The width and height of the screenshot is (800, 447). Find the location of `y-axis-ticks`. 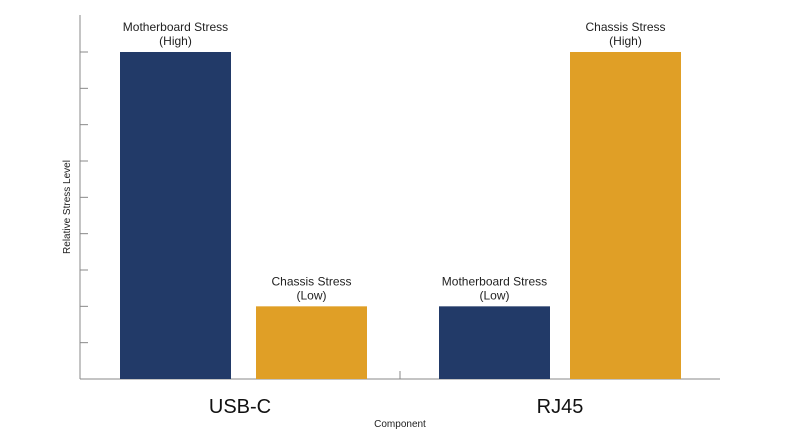

y-axis-ticks is located at coordinates (84, 197).